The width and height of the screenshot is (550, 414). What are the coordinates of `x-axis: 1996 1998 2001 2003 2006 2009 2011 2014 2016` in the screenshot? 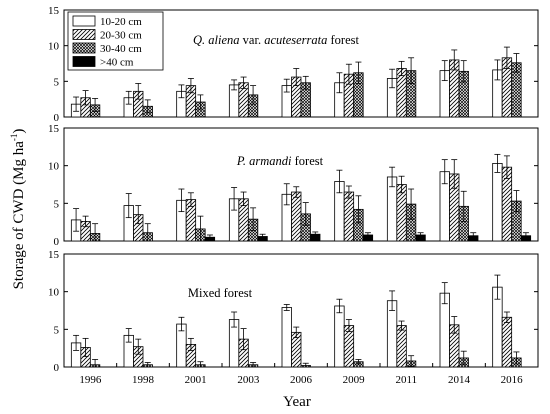 It's located at (293, 374).